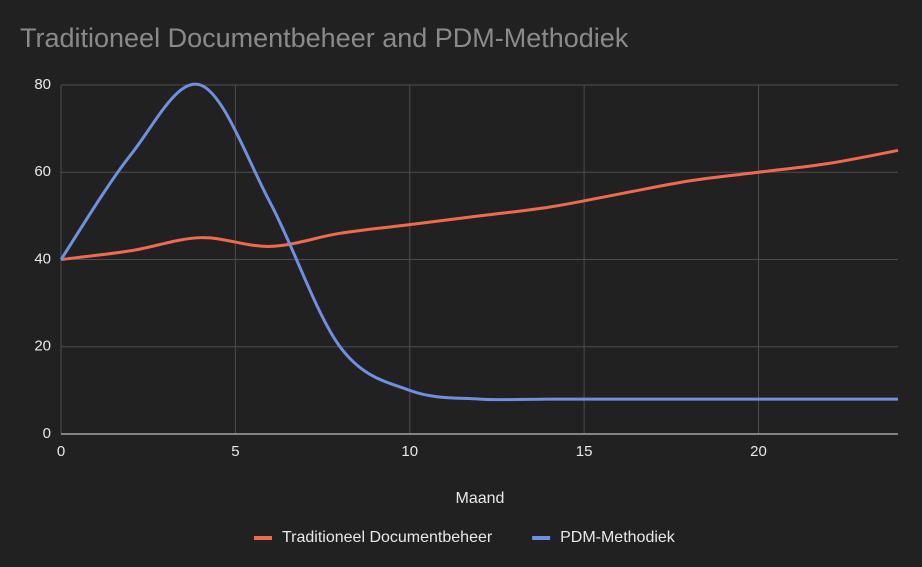  What do you see at coordinates (618, 537) in the screenshot?
I see `legend-label: PDM-Methodiek` at bounding box center [618, 537].